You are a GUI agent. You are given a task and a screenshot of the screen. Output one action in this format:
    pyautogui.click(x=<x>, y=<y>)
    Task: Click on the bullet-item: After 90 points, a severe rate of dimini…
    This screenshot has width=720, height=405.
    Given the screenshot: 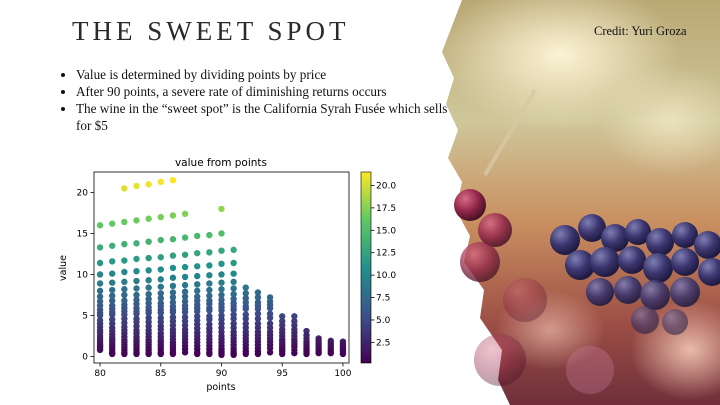 What is the action you would take?
    pyautogui.click(x=266, y=91)
    